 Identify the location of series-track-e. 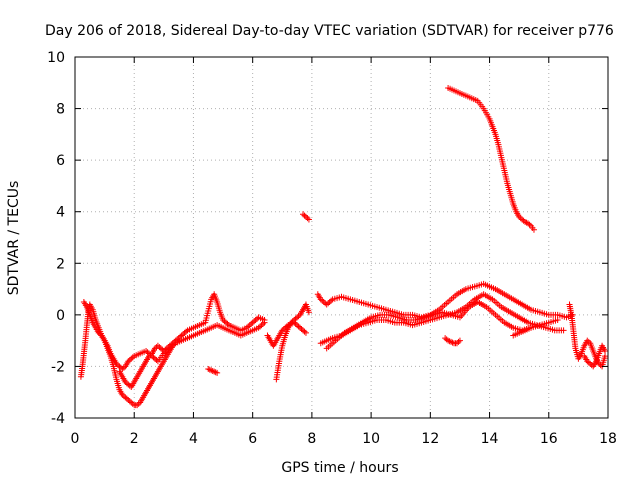
(292, 342).